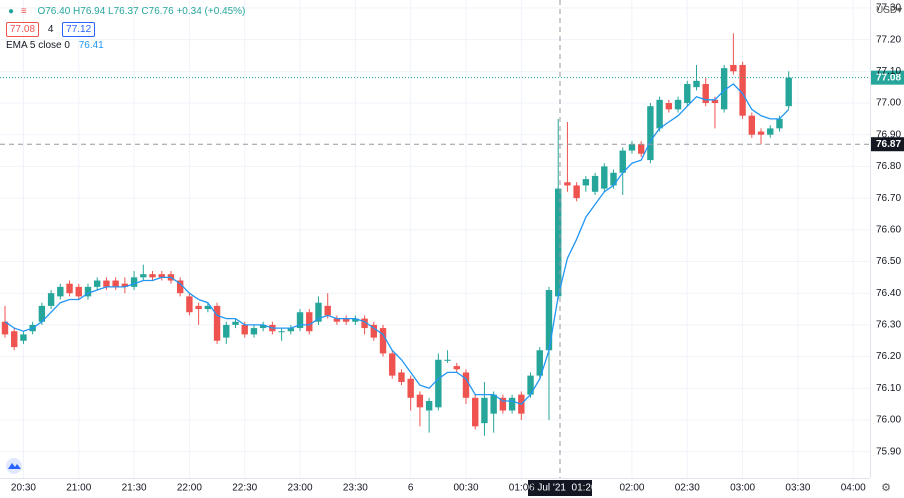 The image size is (904, 498). Describe the element at coordinates (888, 293) in the screenshot. I see `y-tick-label: 76.40` at that location.